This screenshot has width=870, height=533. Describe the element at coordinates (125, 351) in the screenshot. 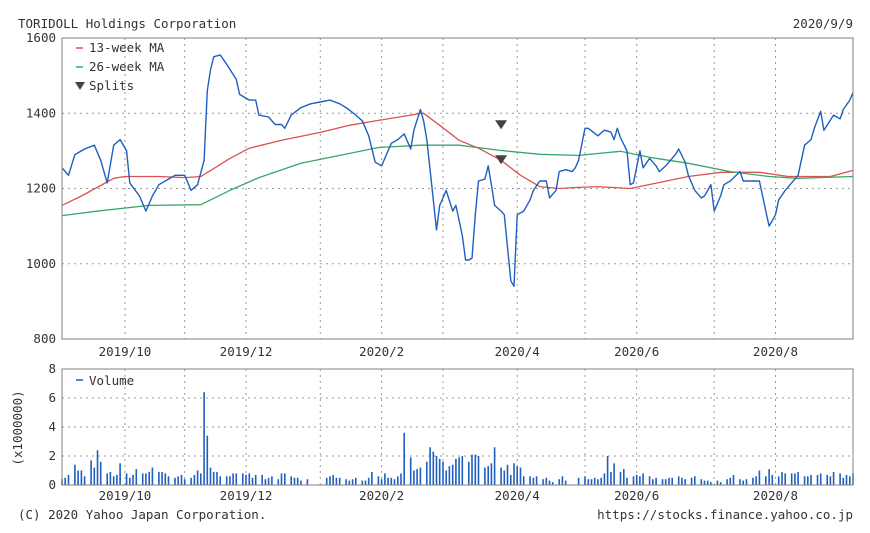

I see `price-x-tick-label: 2019/10` at that location.